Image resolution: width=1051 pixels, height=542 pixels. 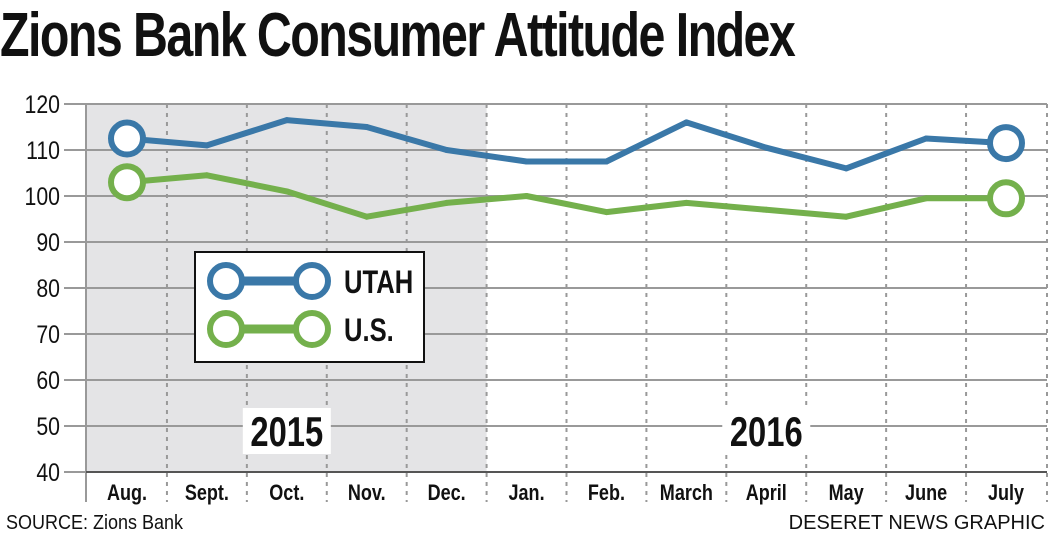 What do you see at coordinates (48, 242) in the screenshot?
I see `y-tick-label: 90` at bounding box center [48, 242].